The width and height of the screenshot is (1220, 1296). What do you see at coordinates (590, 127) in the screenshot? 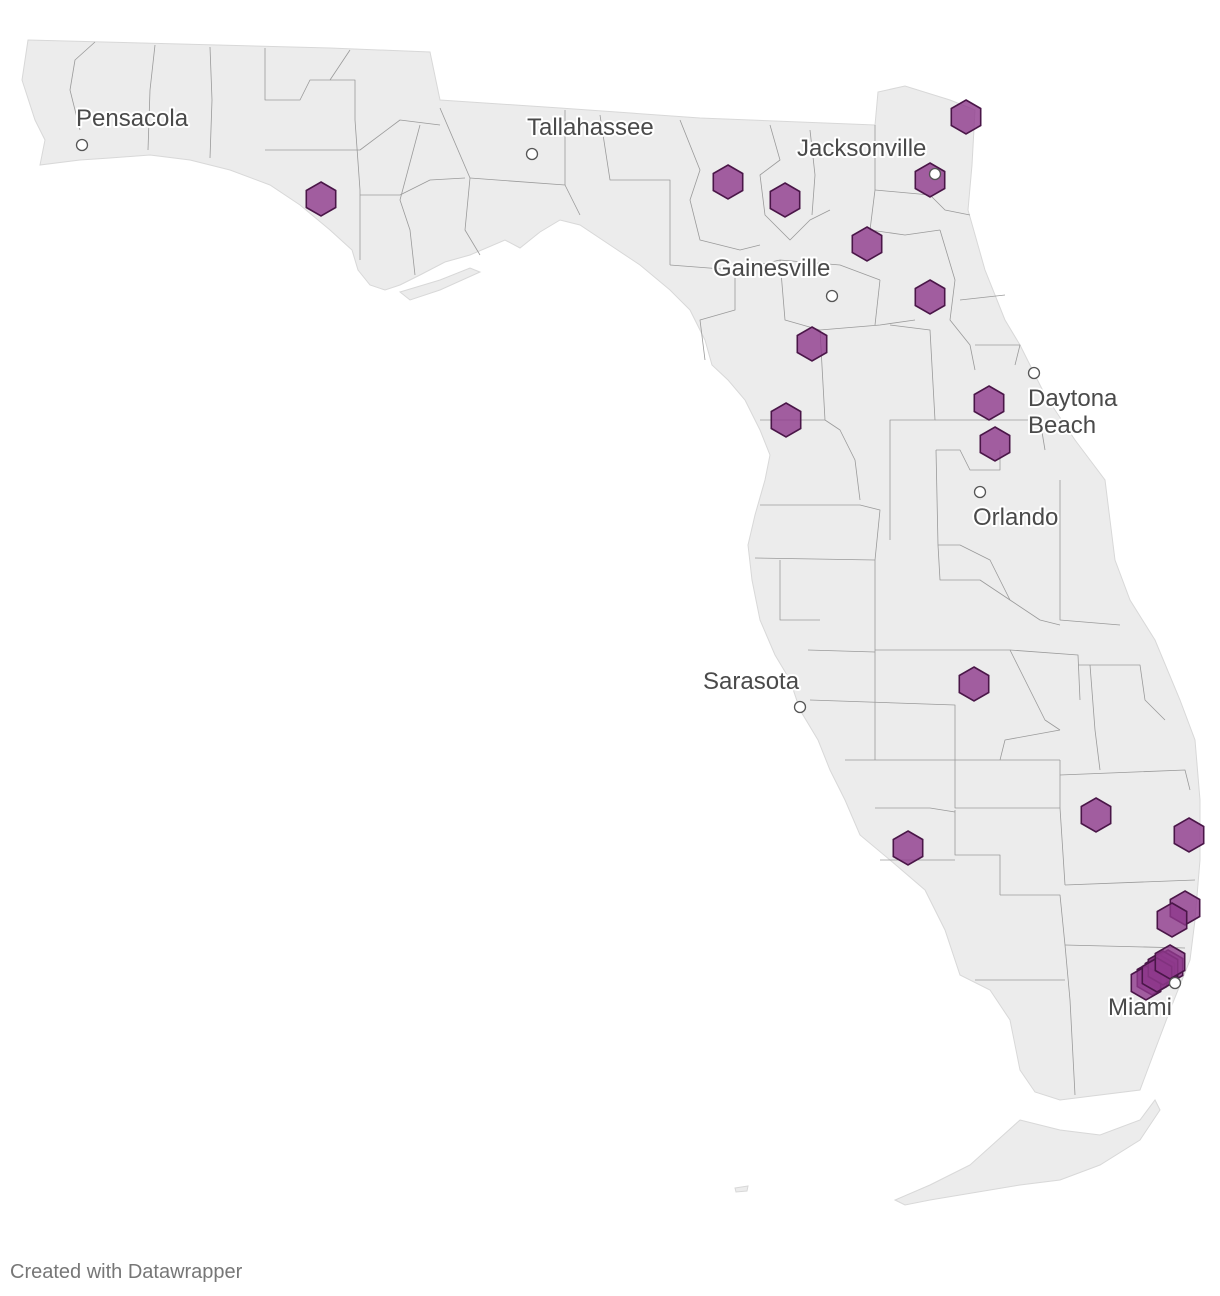
I see `city-label-tallahassee: Tallahassee` at bounding box center [590, 127].